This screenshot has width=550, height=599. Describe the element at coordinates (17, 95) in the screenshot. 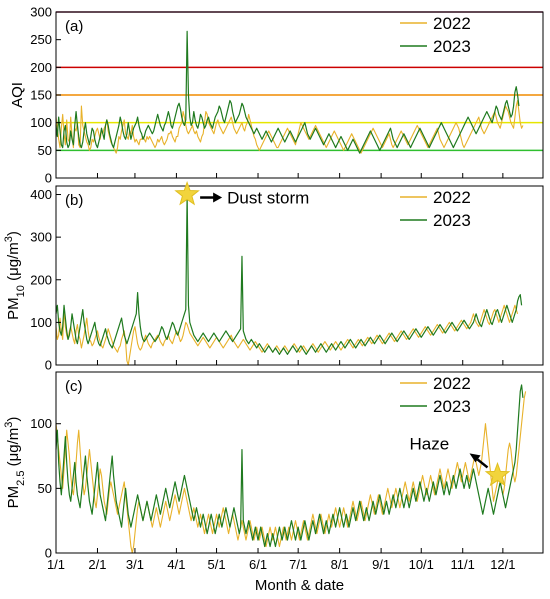

I see `y-axis-label: AQI` at that location.